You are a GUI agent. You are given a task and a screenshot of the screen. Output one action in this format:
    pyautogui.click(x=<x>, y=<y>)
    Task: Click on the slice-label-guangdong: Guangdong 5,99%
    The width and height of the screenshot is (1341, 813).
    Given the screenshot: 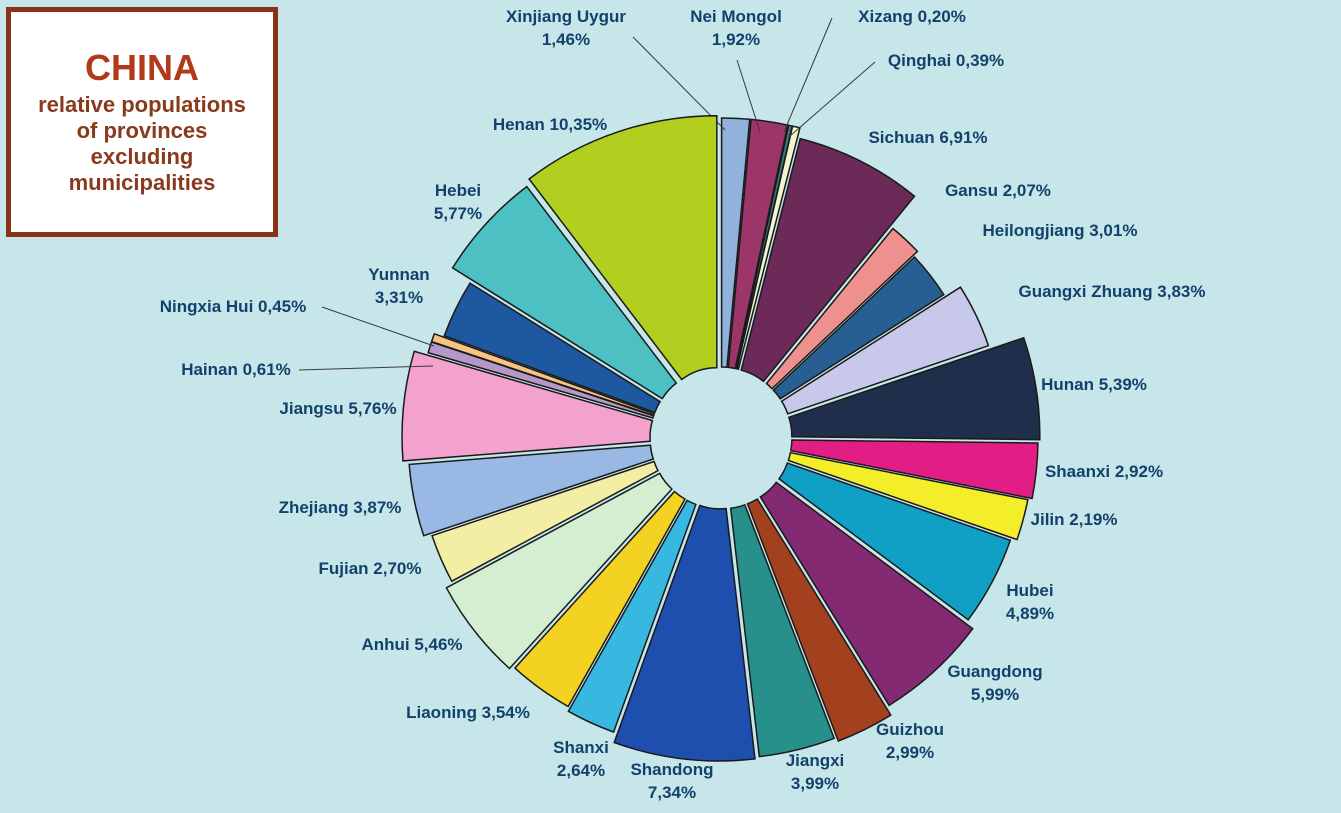 What is the action you would take?
    pyautogui.click(x=994, y=683)
    